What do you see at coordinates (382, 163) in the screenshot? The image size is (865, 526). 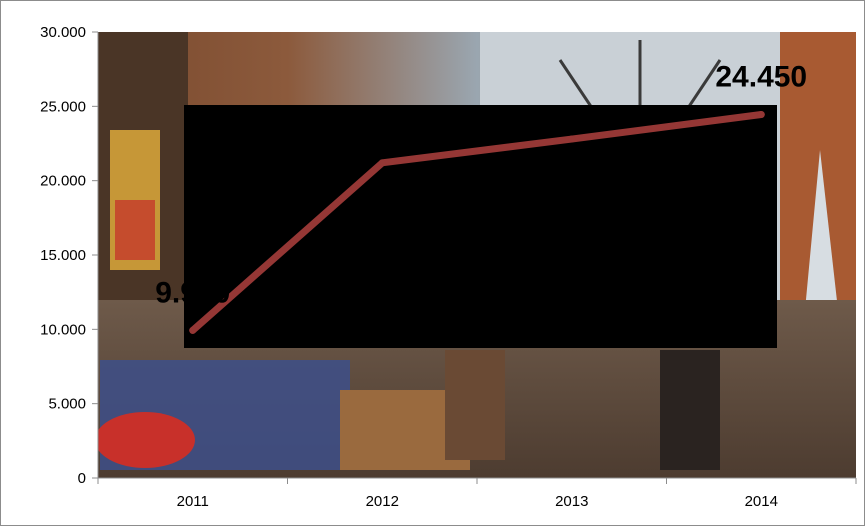 I see `data-point-2012` at bounding box center [382, 163].